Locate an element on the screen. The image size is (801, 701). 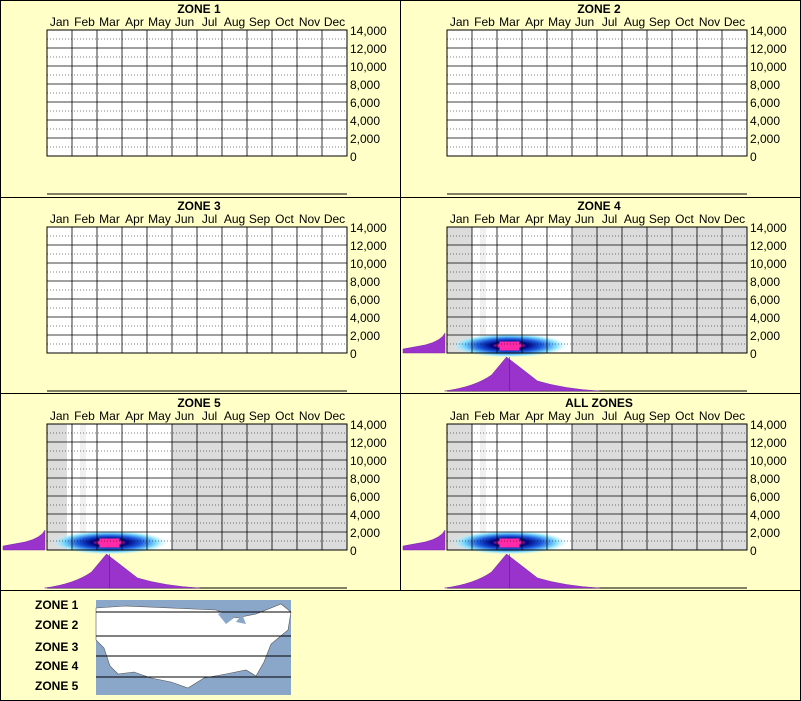
month-label: Dec is located at coordinates (334, 416).